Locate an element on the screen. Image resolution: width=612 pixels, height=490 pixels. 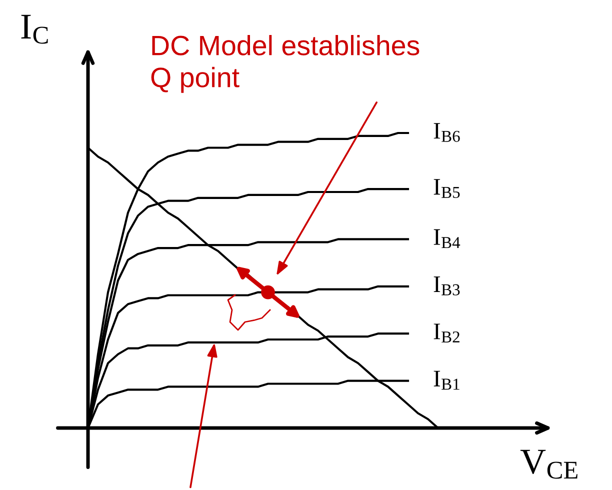
series-label: I$_{B6}$ is located at coordinates (447, 132).